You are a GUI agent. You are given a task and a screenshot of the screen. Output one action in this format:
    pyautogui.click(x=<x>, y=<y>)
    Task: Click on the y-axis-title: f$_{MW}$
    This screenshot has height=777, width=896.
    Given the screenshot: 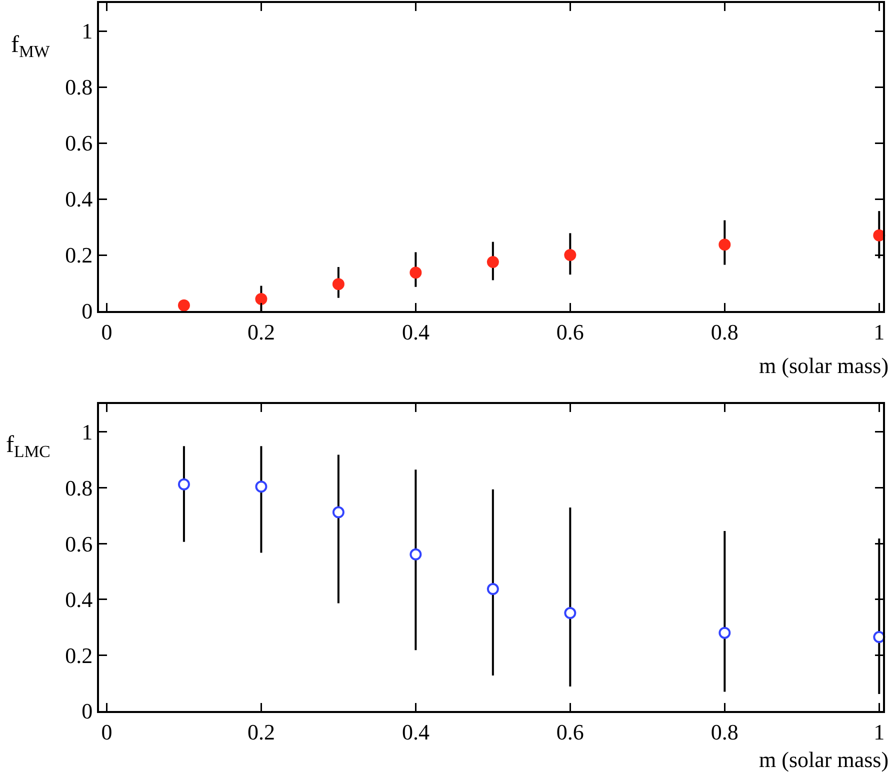 What is the action you would take?
    pyautogui.click(x=30, y=47)
    